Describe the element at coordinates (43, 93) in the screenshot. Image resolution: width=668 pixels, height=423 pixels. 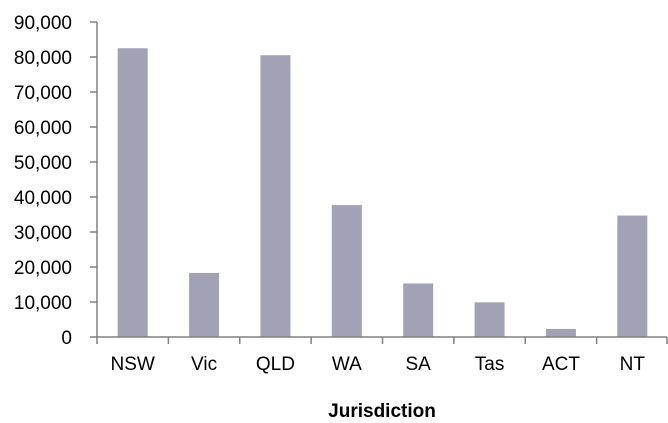
I see `y-tick-label: 70,000` at that location.